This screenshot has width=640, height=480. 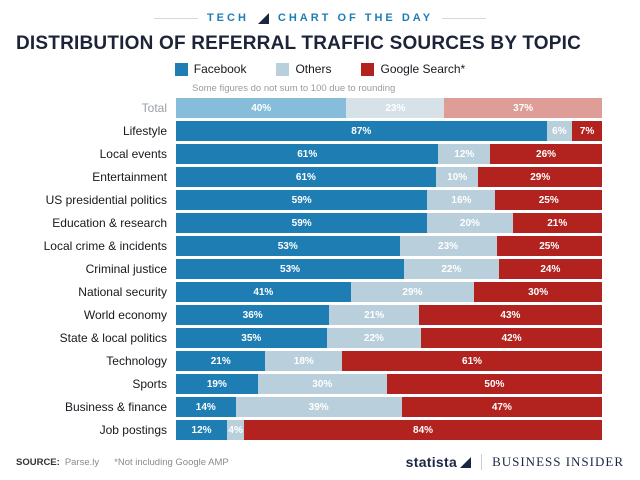 What do you see at coordinates (549, 246) in the screenshot?
I see `bar-segment-google-search: 25%` at bounding box center [549, 246].